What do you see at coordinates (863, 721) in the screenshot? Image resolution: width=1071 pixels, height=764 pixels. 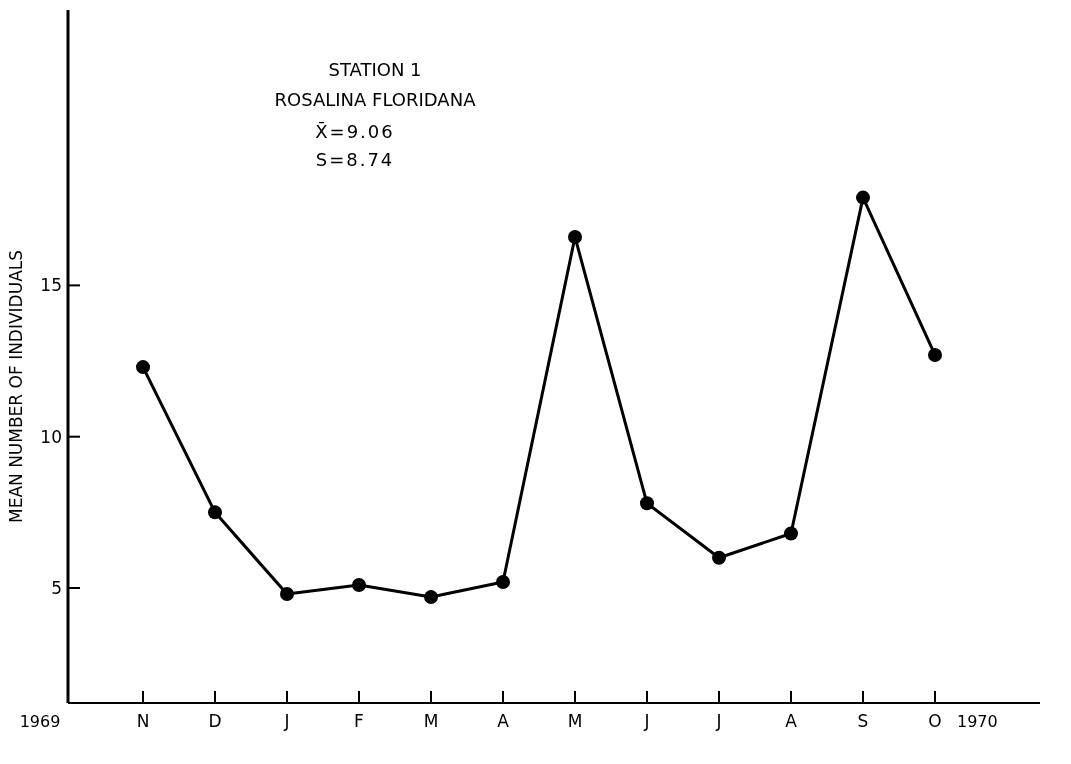 I see `x-tick-label: S` at bounding box center [863, 721].